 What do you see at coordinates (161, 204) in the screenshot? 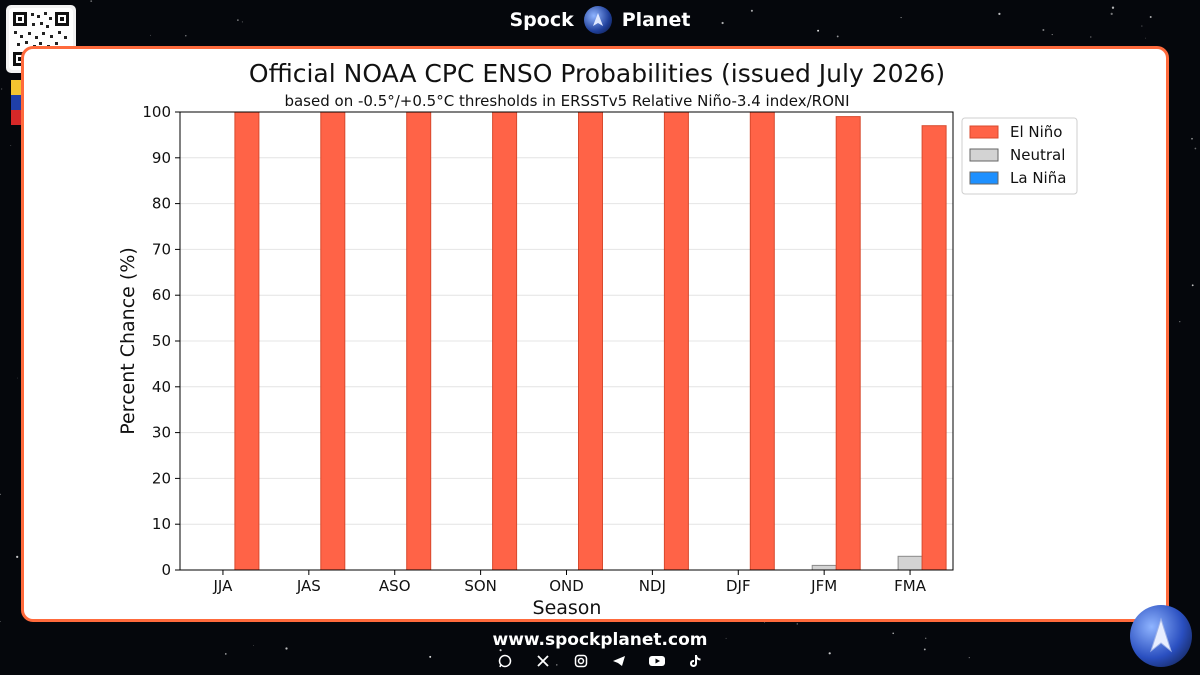
I see `y-tick-label: 80` at bounding box center [161, 204].